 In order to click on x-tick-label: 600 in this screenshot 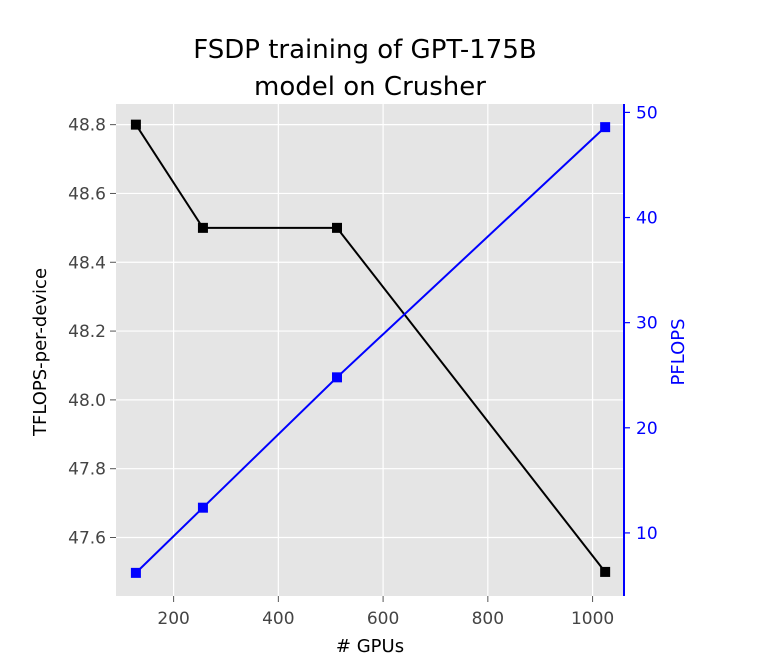, I will do `click(383, 619)`.